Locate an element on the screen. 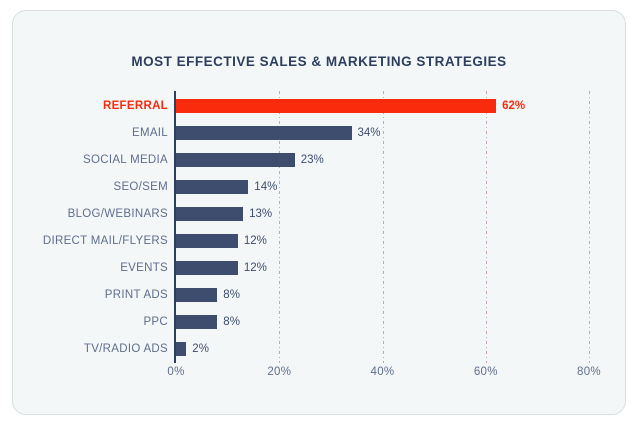 This screenshot has width=639, height=425. bar-row: TV/RADIO ADS 2% is located at coordinates (319, 349).